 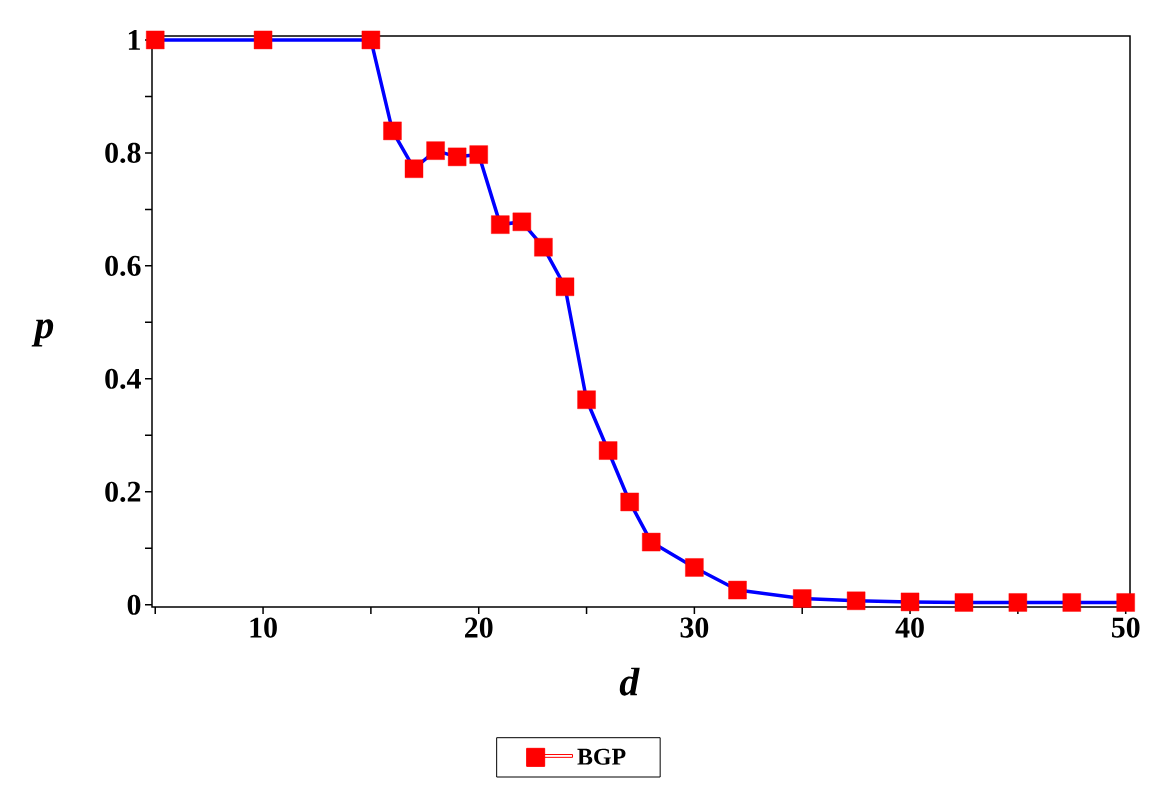 What do you see at coordinates (479, 627) in the screenshot?
I see `x-tick-label: 20` at bounding box center [479, 627].